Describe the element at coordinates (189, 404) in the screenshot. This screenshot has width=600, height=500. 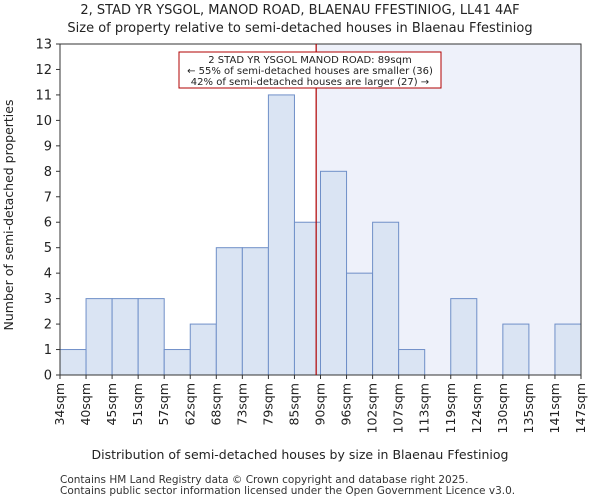
I see `x-tick-label: 62sqm` at that location.